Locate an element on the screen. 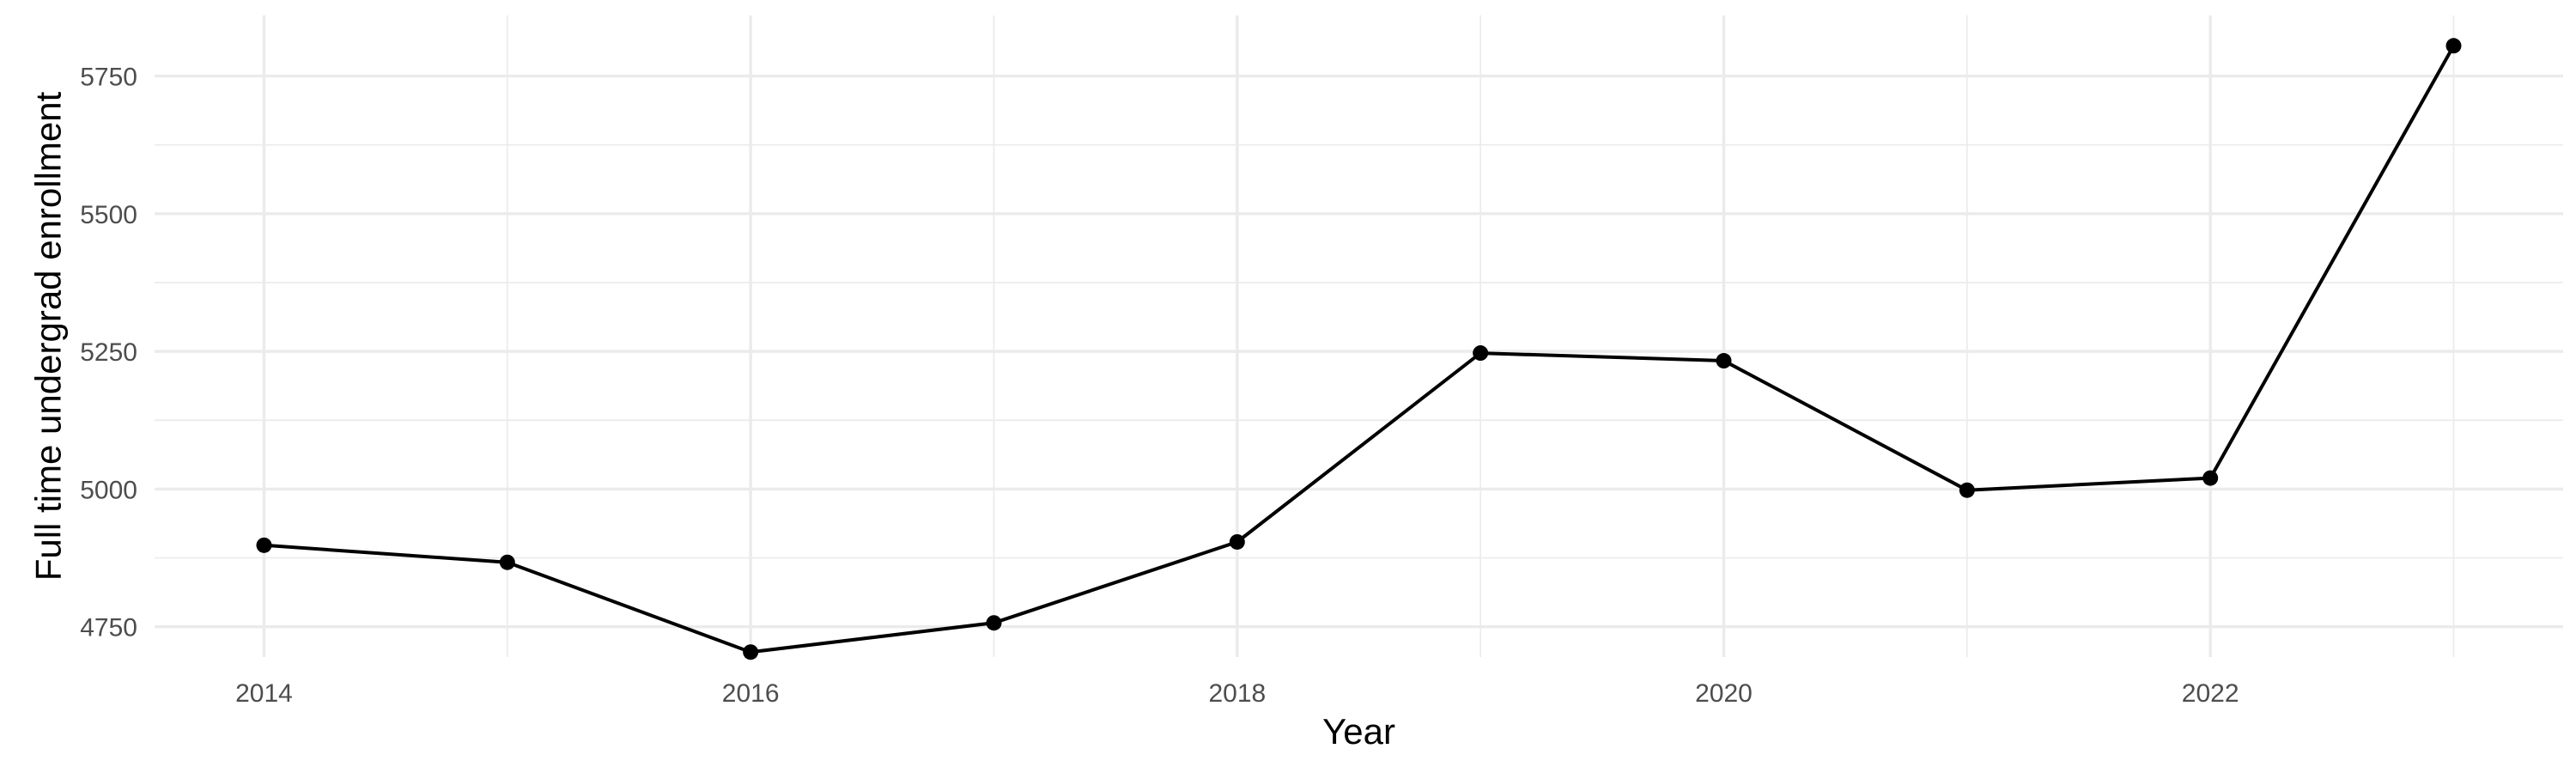 This screenshot has width=2576, height=773. y-axis-title: Full time undergrad enrollment is located at coordinates (48, 336).